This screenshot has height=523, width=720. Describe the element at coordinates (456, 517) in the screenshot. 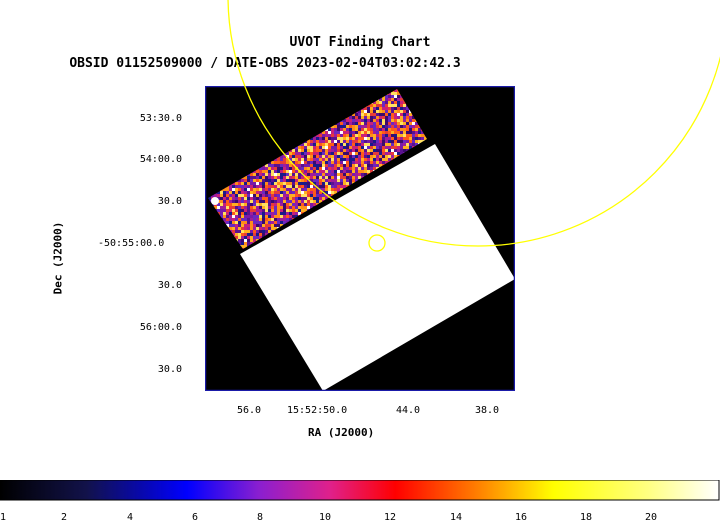

I see `colorbar-tick-label: 14` at that location.